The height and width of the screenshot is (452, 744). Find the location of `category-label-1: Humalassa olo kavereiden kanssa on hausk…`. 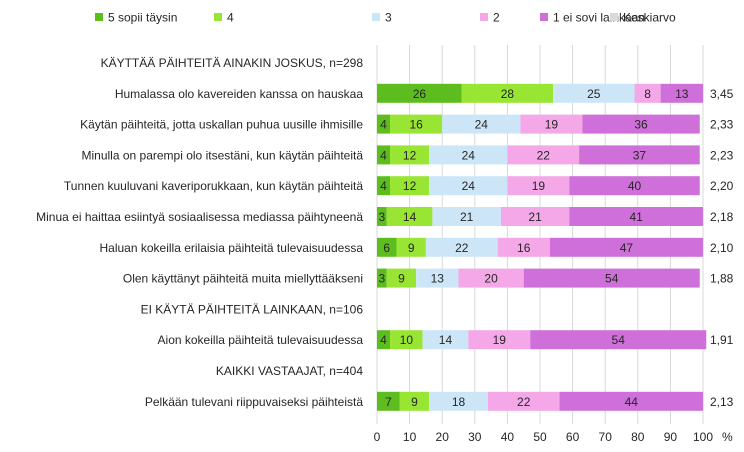

category-label-1: Humalassa olo kavereiden kanssa on hausk… is located at coordinates (239, 94).